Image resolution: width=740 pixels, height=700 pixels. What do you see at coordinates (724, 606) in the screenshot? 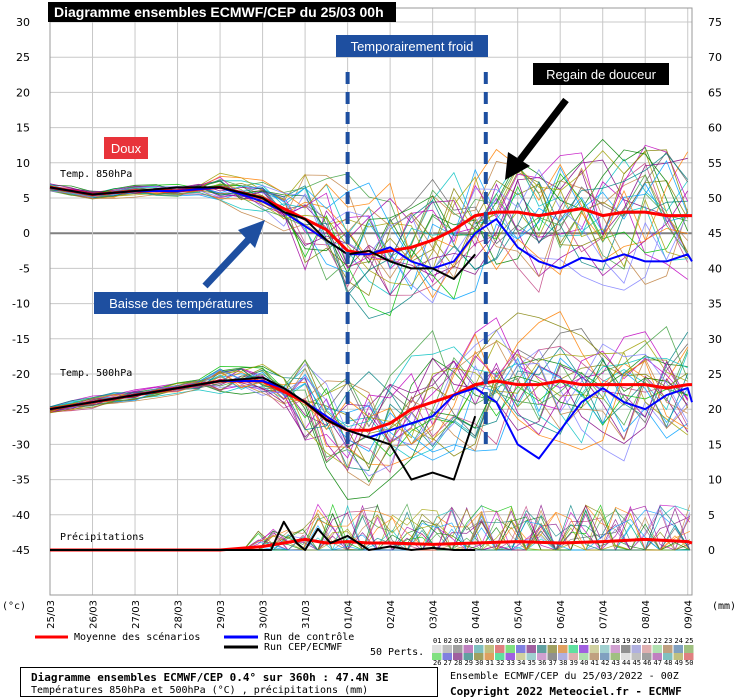
I see `right-unit-label: (mm)` at bounding box center [724, 606].